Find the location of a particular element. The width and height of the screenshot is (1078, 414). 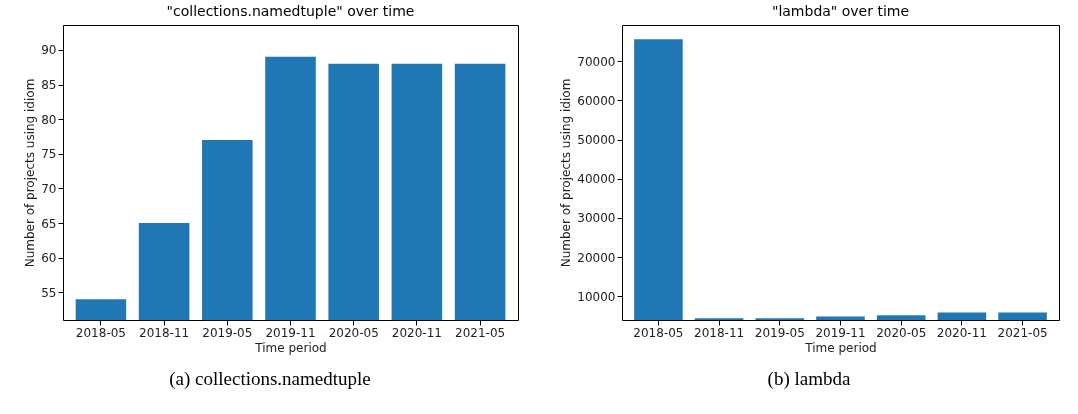

y-tick-label: 10000 is located at coordinates (596, 296).